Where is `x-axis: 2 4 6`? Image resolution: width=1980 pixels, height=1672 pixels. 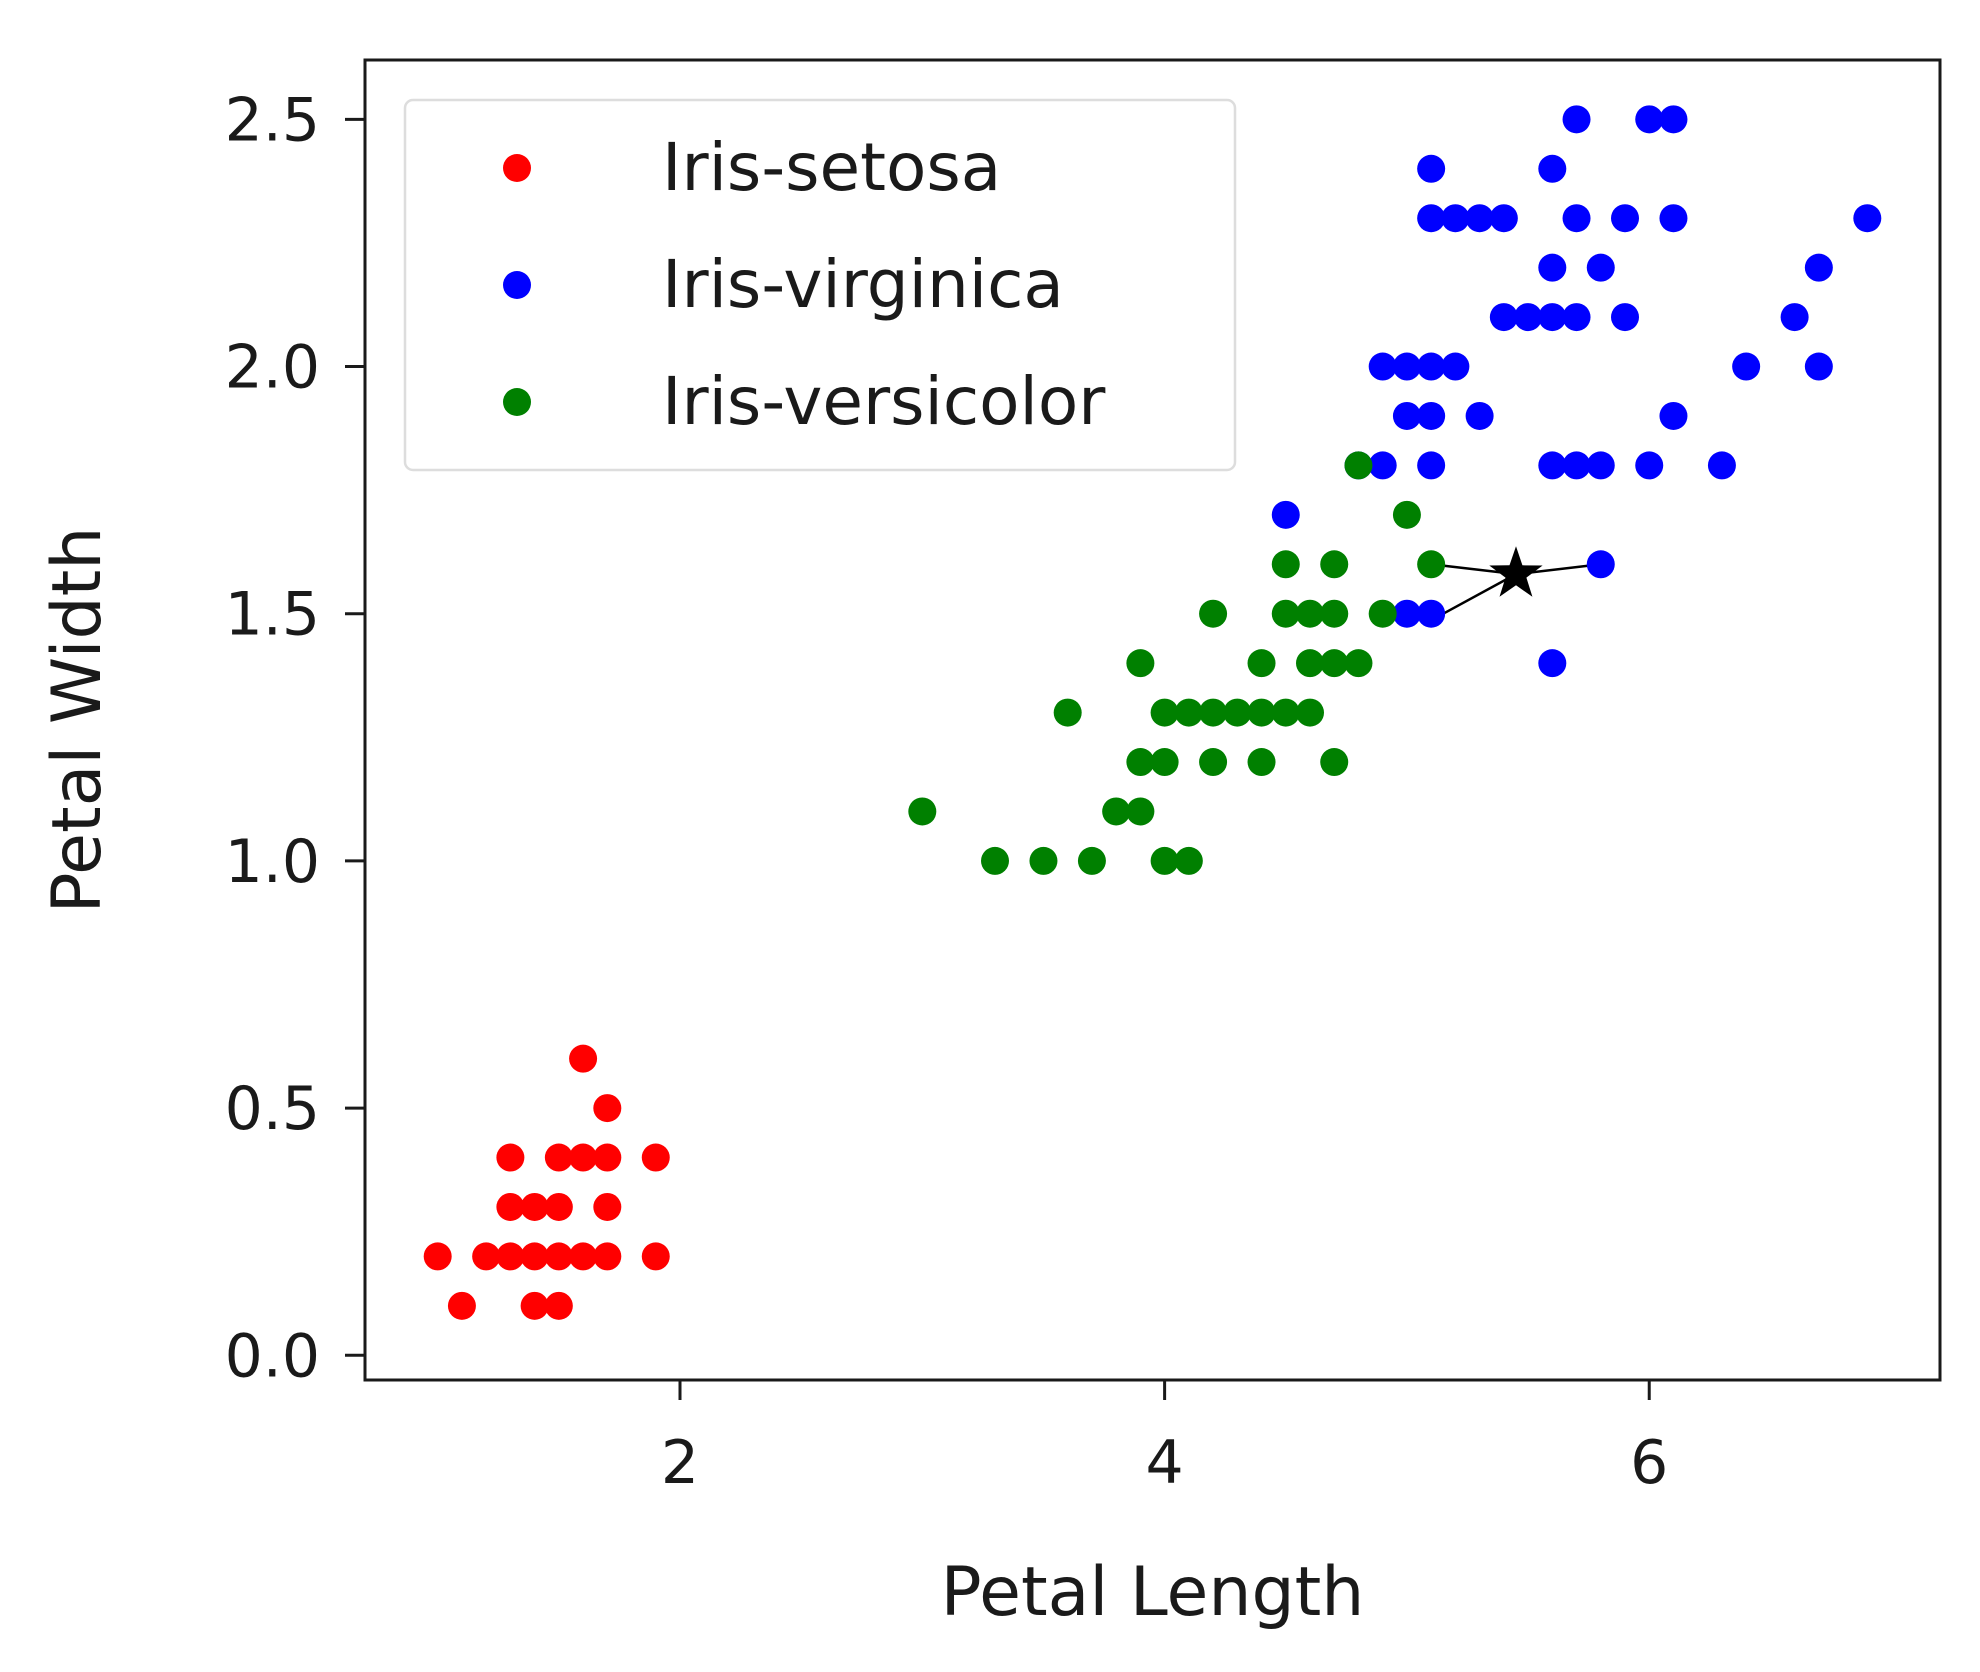
x-axis: 2 4 6 is located at coordinates (1164, 1439).